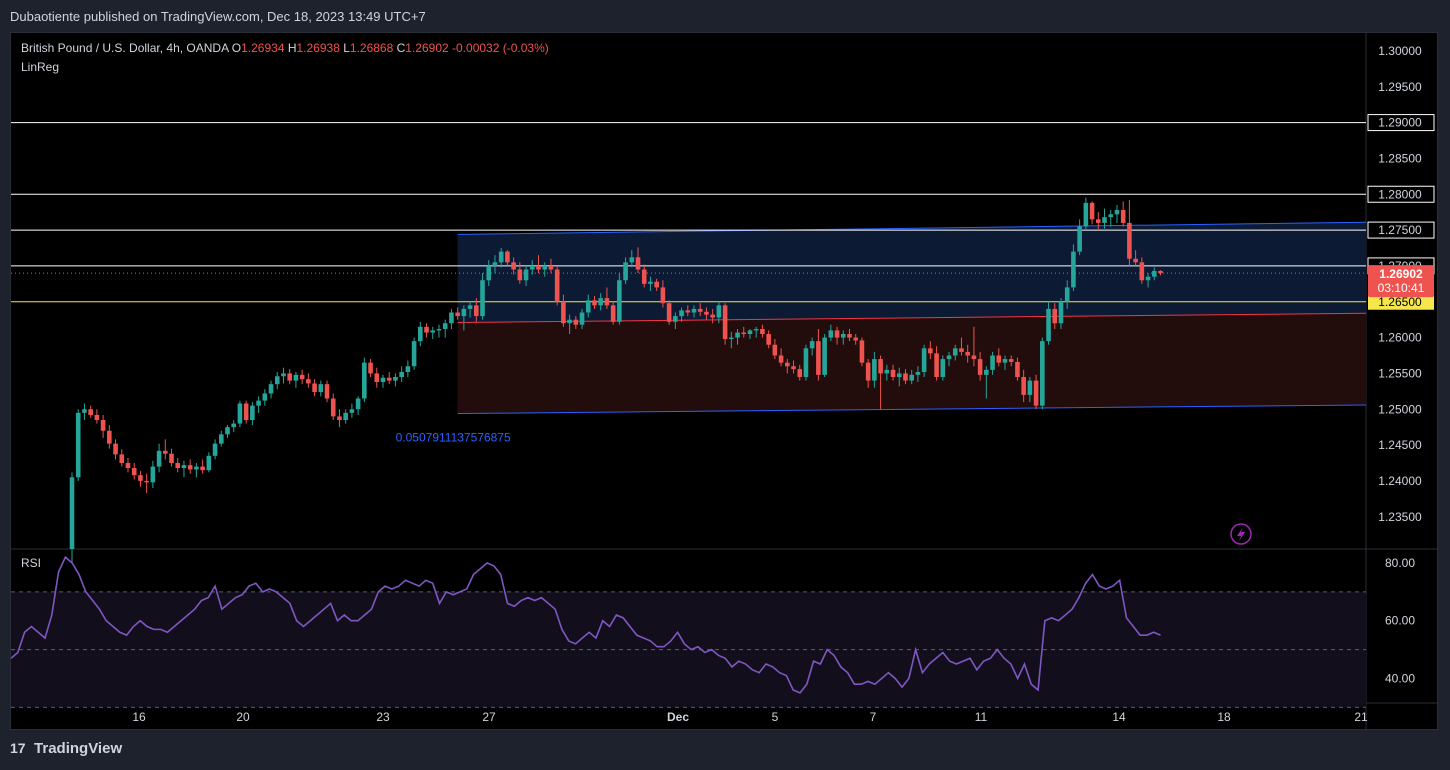 The image size is (1450, 770). Describe the element at coordinates (292, 48) in the screenshot. I see `high-key: H` at that location.